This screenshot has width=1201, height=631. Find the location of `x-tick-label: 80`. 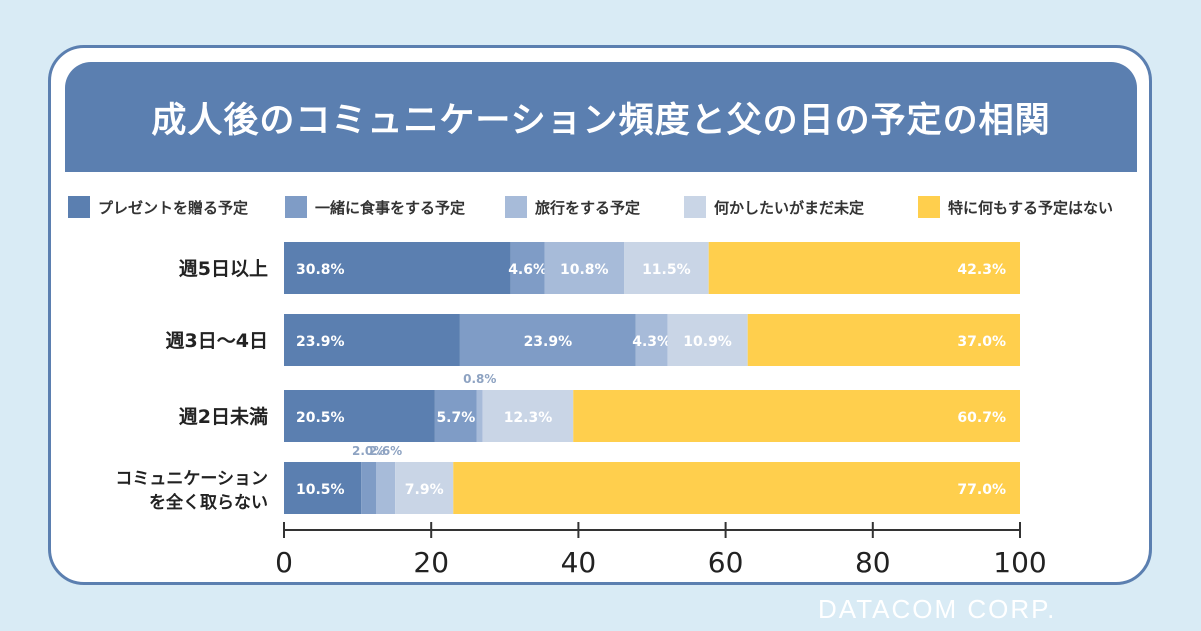

x-tick-label: 80 is located at coordinates (873, 562).